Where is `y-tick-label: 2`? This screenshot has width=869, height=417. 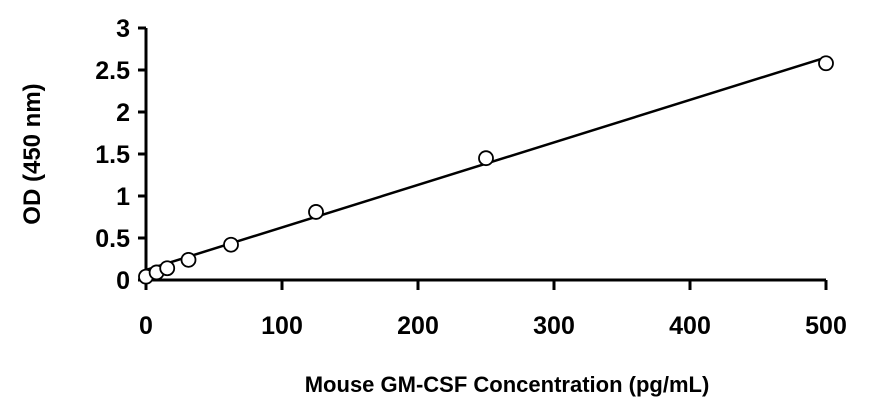
y-tick-label: 2 is located at coordinates (123, 113).